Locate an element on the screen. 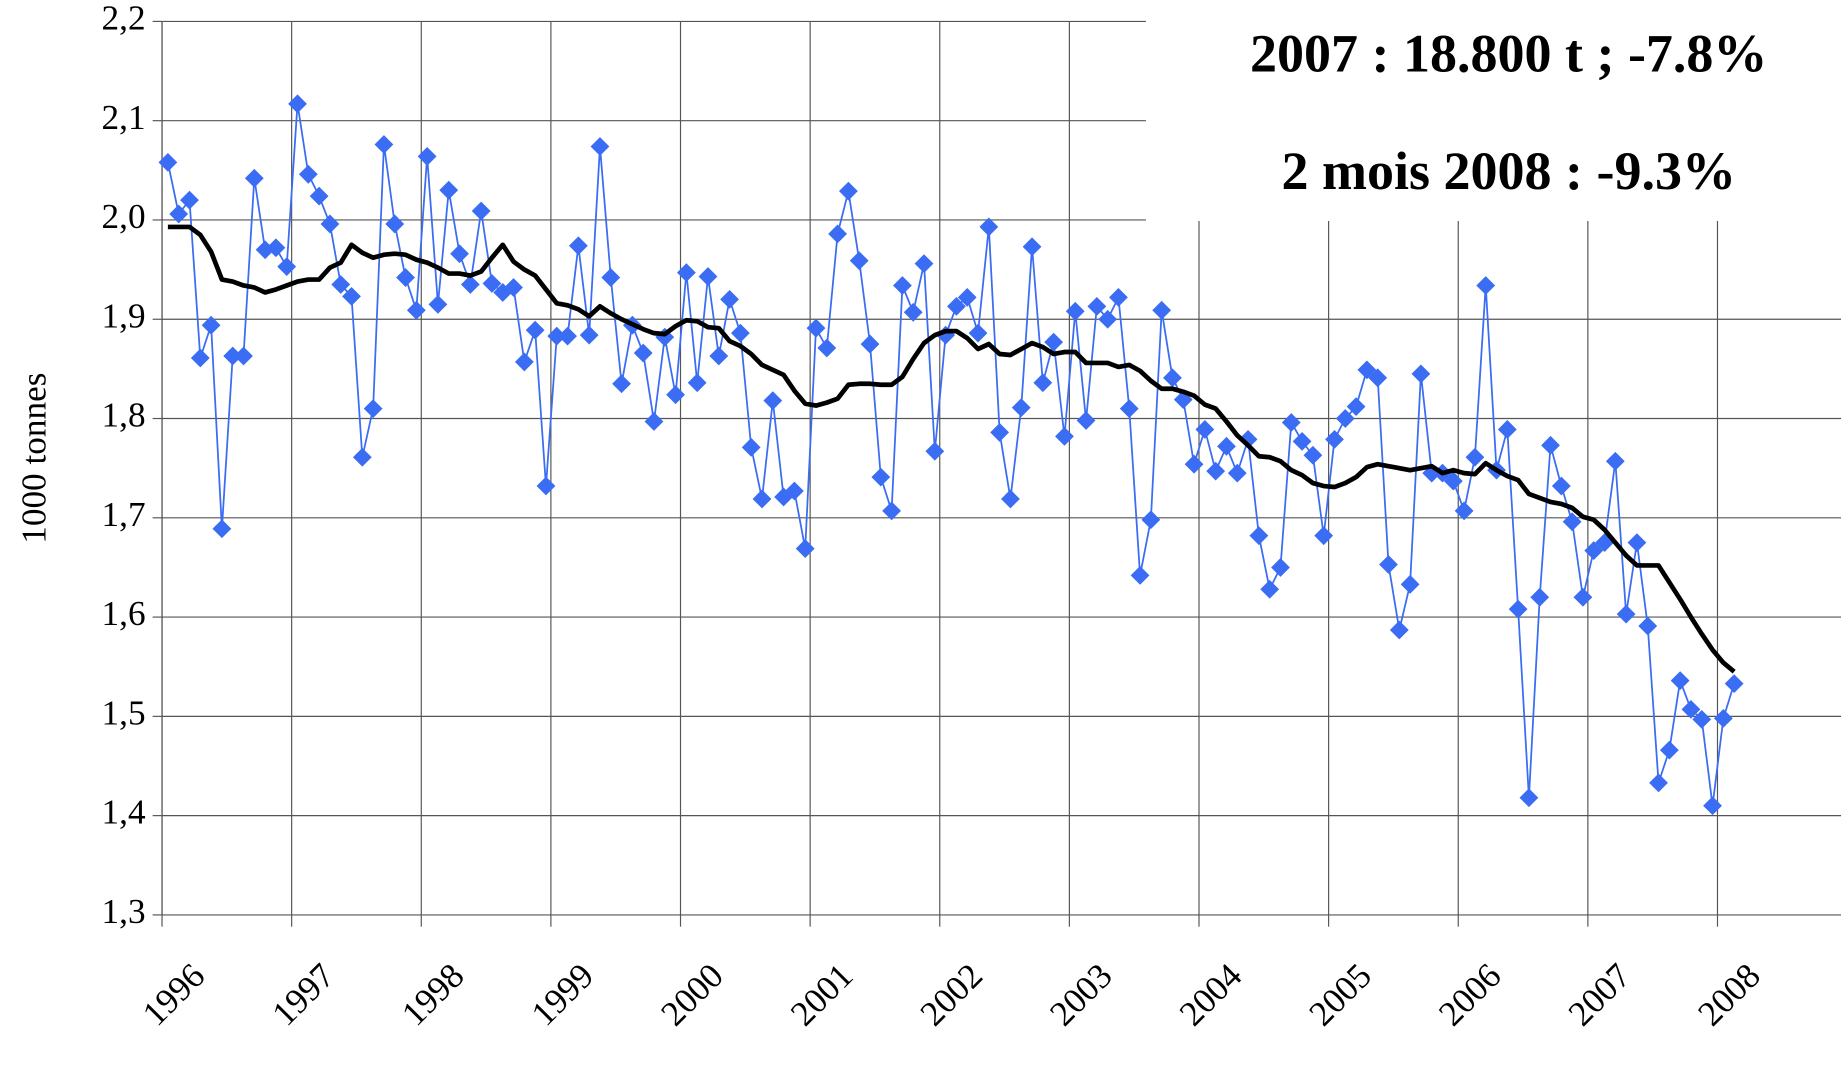 The width and height of the screenshot is (1841, 1069). y-tick-label: 1,3 is located at coordinates (124, 911).